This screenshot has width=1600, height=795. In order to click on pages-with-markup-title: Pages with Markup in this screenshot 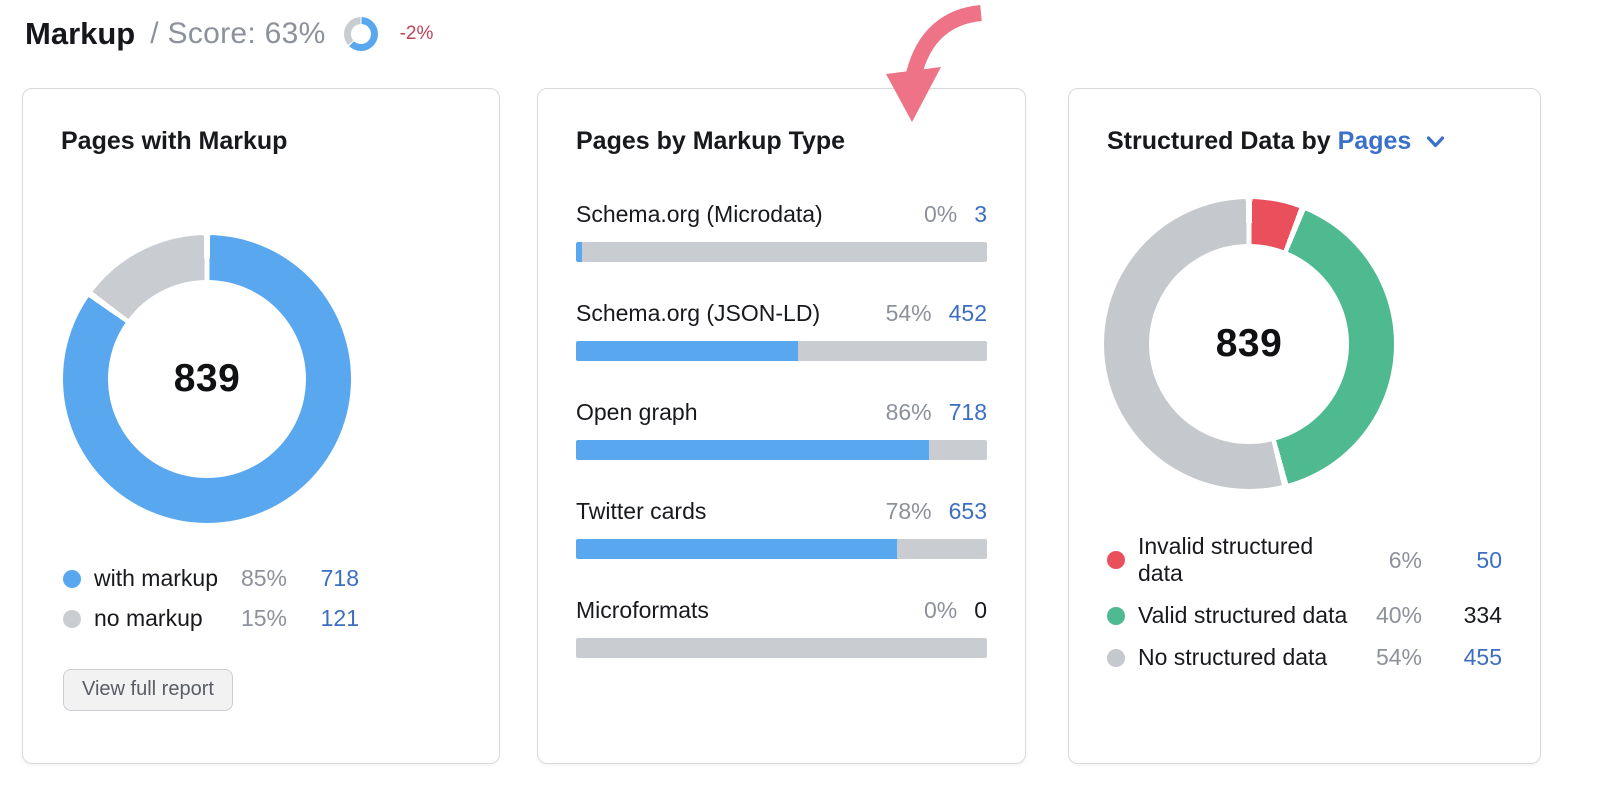, I will do `click(174, 141)`.